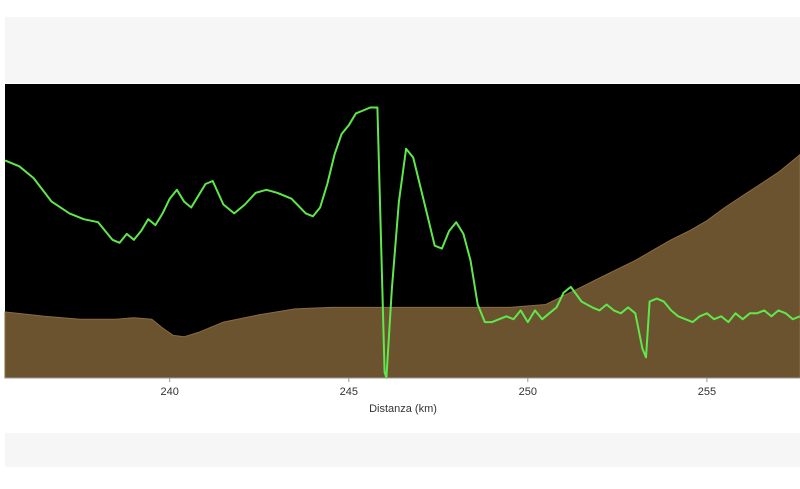 The width and height of the screenshot is (800, 489). What do you see at coordinates (170, 392) in the screenshot?
I see `x-tick-label: 240` at bounding box center [170, 392].